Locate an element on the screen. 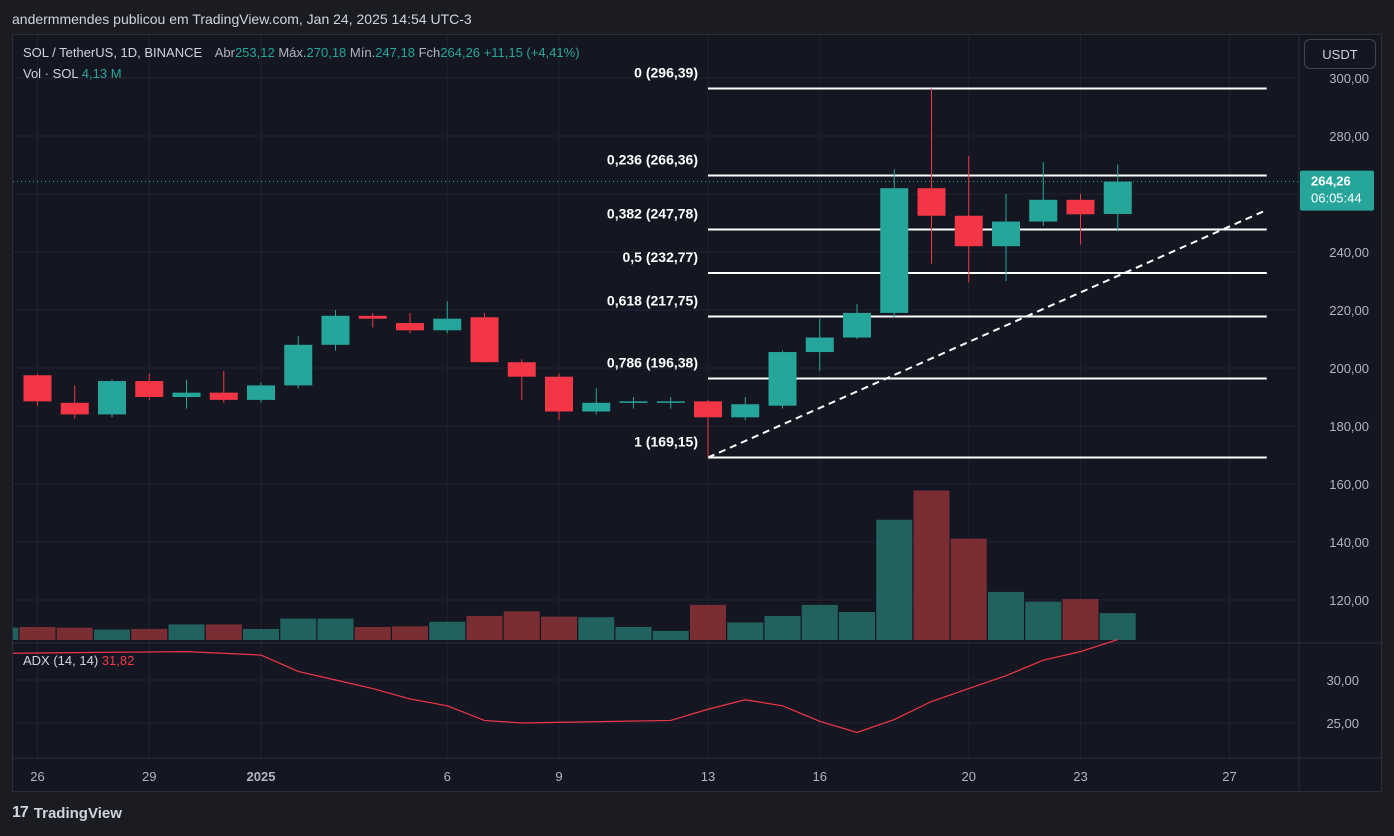 This screenshot has height=836, width=1394. low-label: Mín. is located at coordinates (362, 52).